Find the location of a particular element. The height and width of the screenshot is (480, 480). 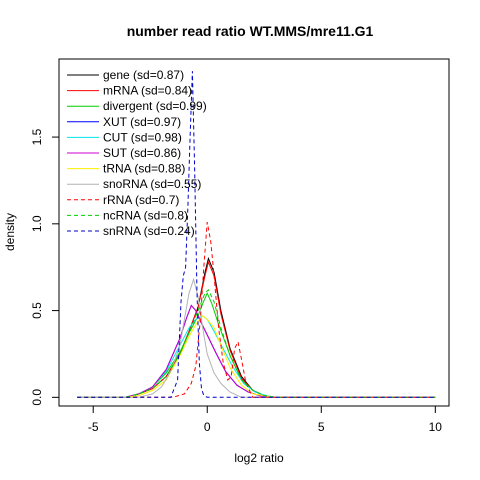

y-tick-label: 0.0 is located at coordinates (37, 397).